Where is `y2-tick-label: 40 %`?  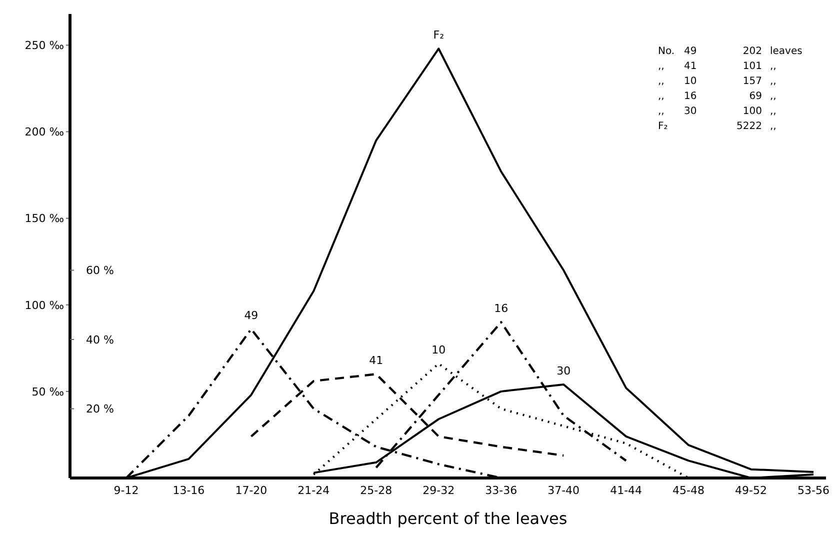 y2-tick-label: 40 % is located at coordinates (100, 339).